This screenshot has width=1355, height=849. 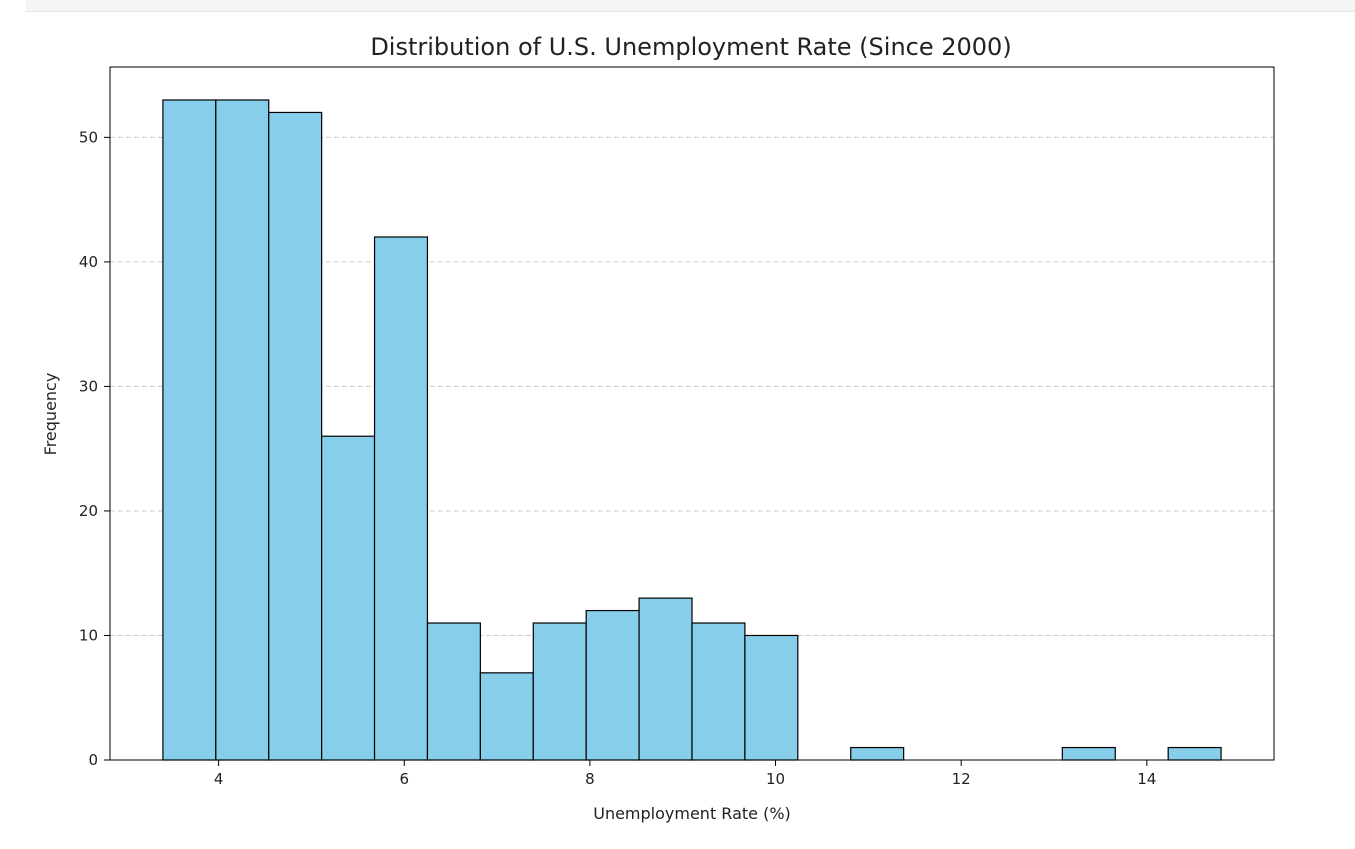 I want to click on y-tick-label: 0, so click(x=93, y=760).